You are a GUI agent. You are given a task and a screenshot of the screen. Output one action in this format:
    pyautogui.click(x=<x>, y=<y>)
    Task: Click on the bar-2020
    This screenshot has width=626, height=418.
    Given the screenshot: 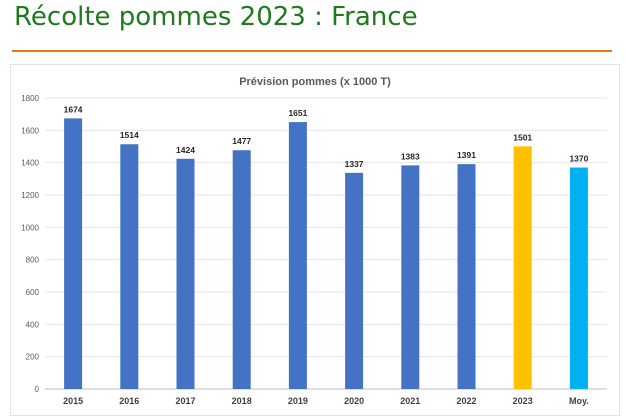 What is the action you would take?
    pyautogui.click(x=354, y=280)
    